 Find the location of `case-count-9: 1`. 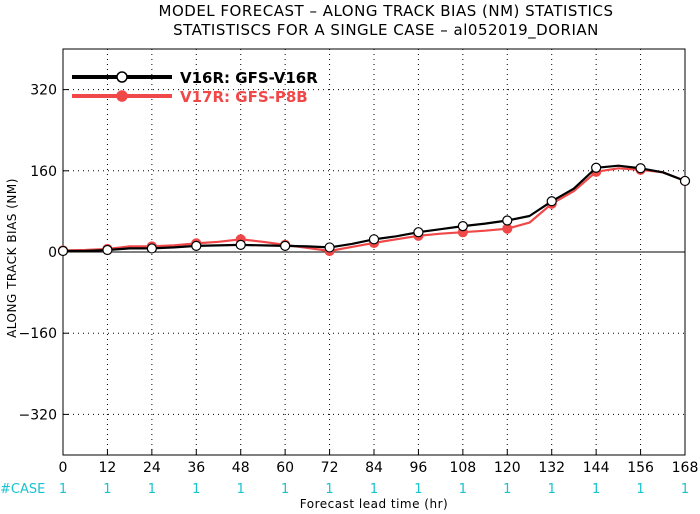

case-count-9: 1 is located at coordinates (463, 489).